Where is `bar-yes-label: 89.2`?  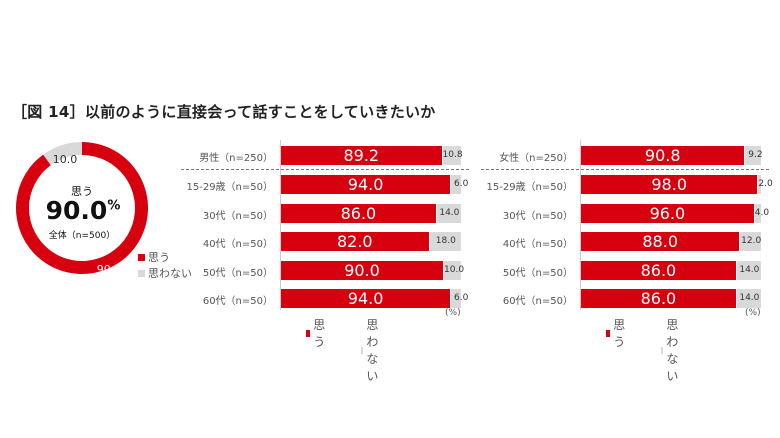
bar-yes-label: 89.2 is located at coordinates (361, 155).